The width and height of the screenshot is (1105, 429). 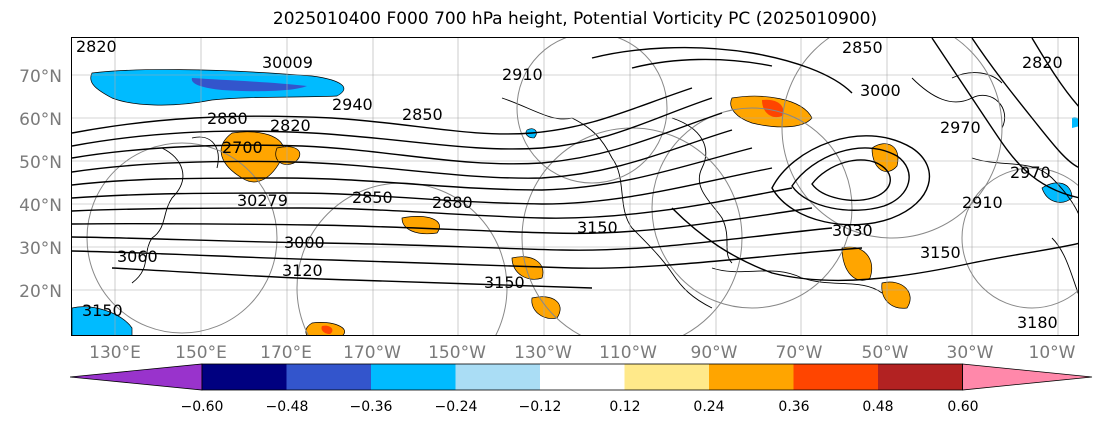 I want to click on colorbar-tick: −0.60, so click(x=202, y=407).